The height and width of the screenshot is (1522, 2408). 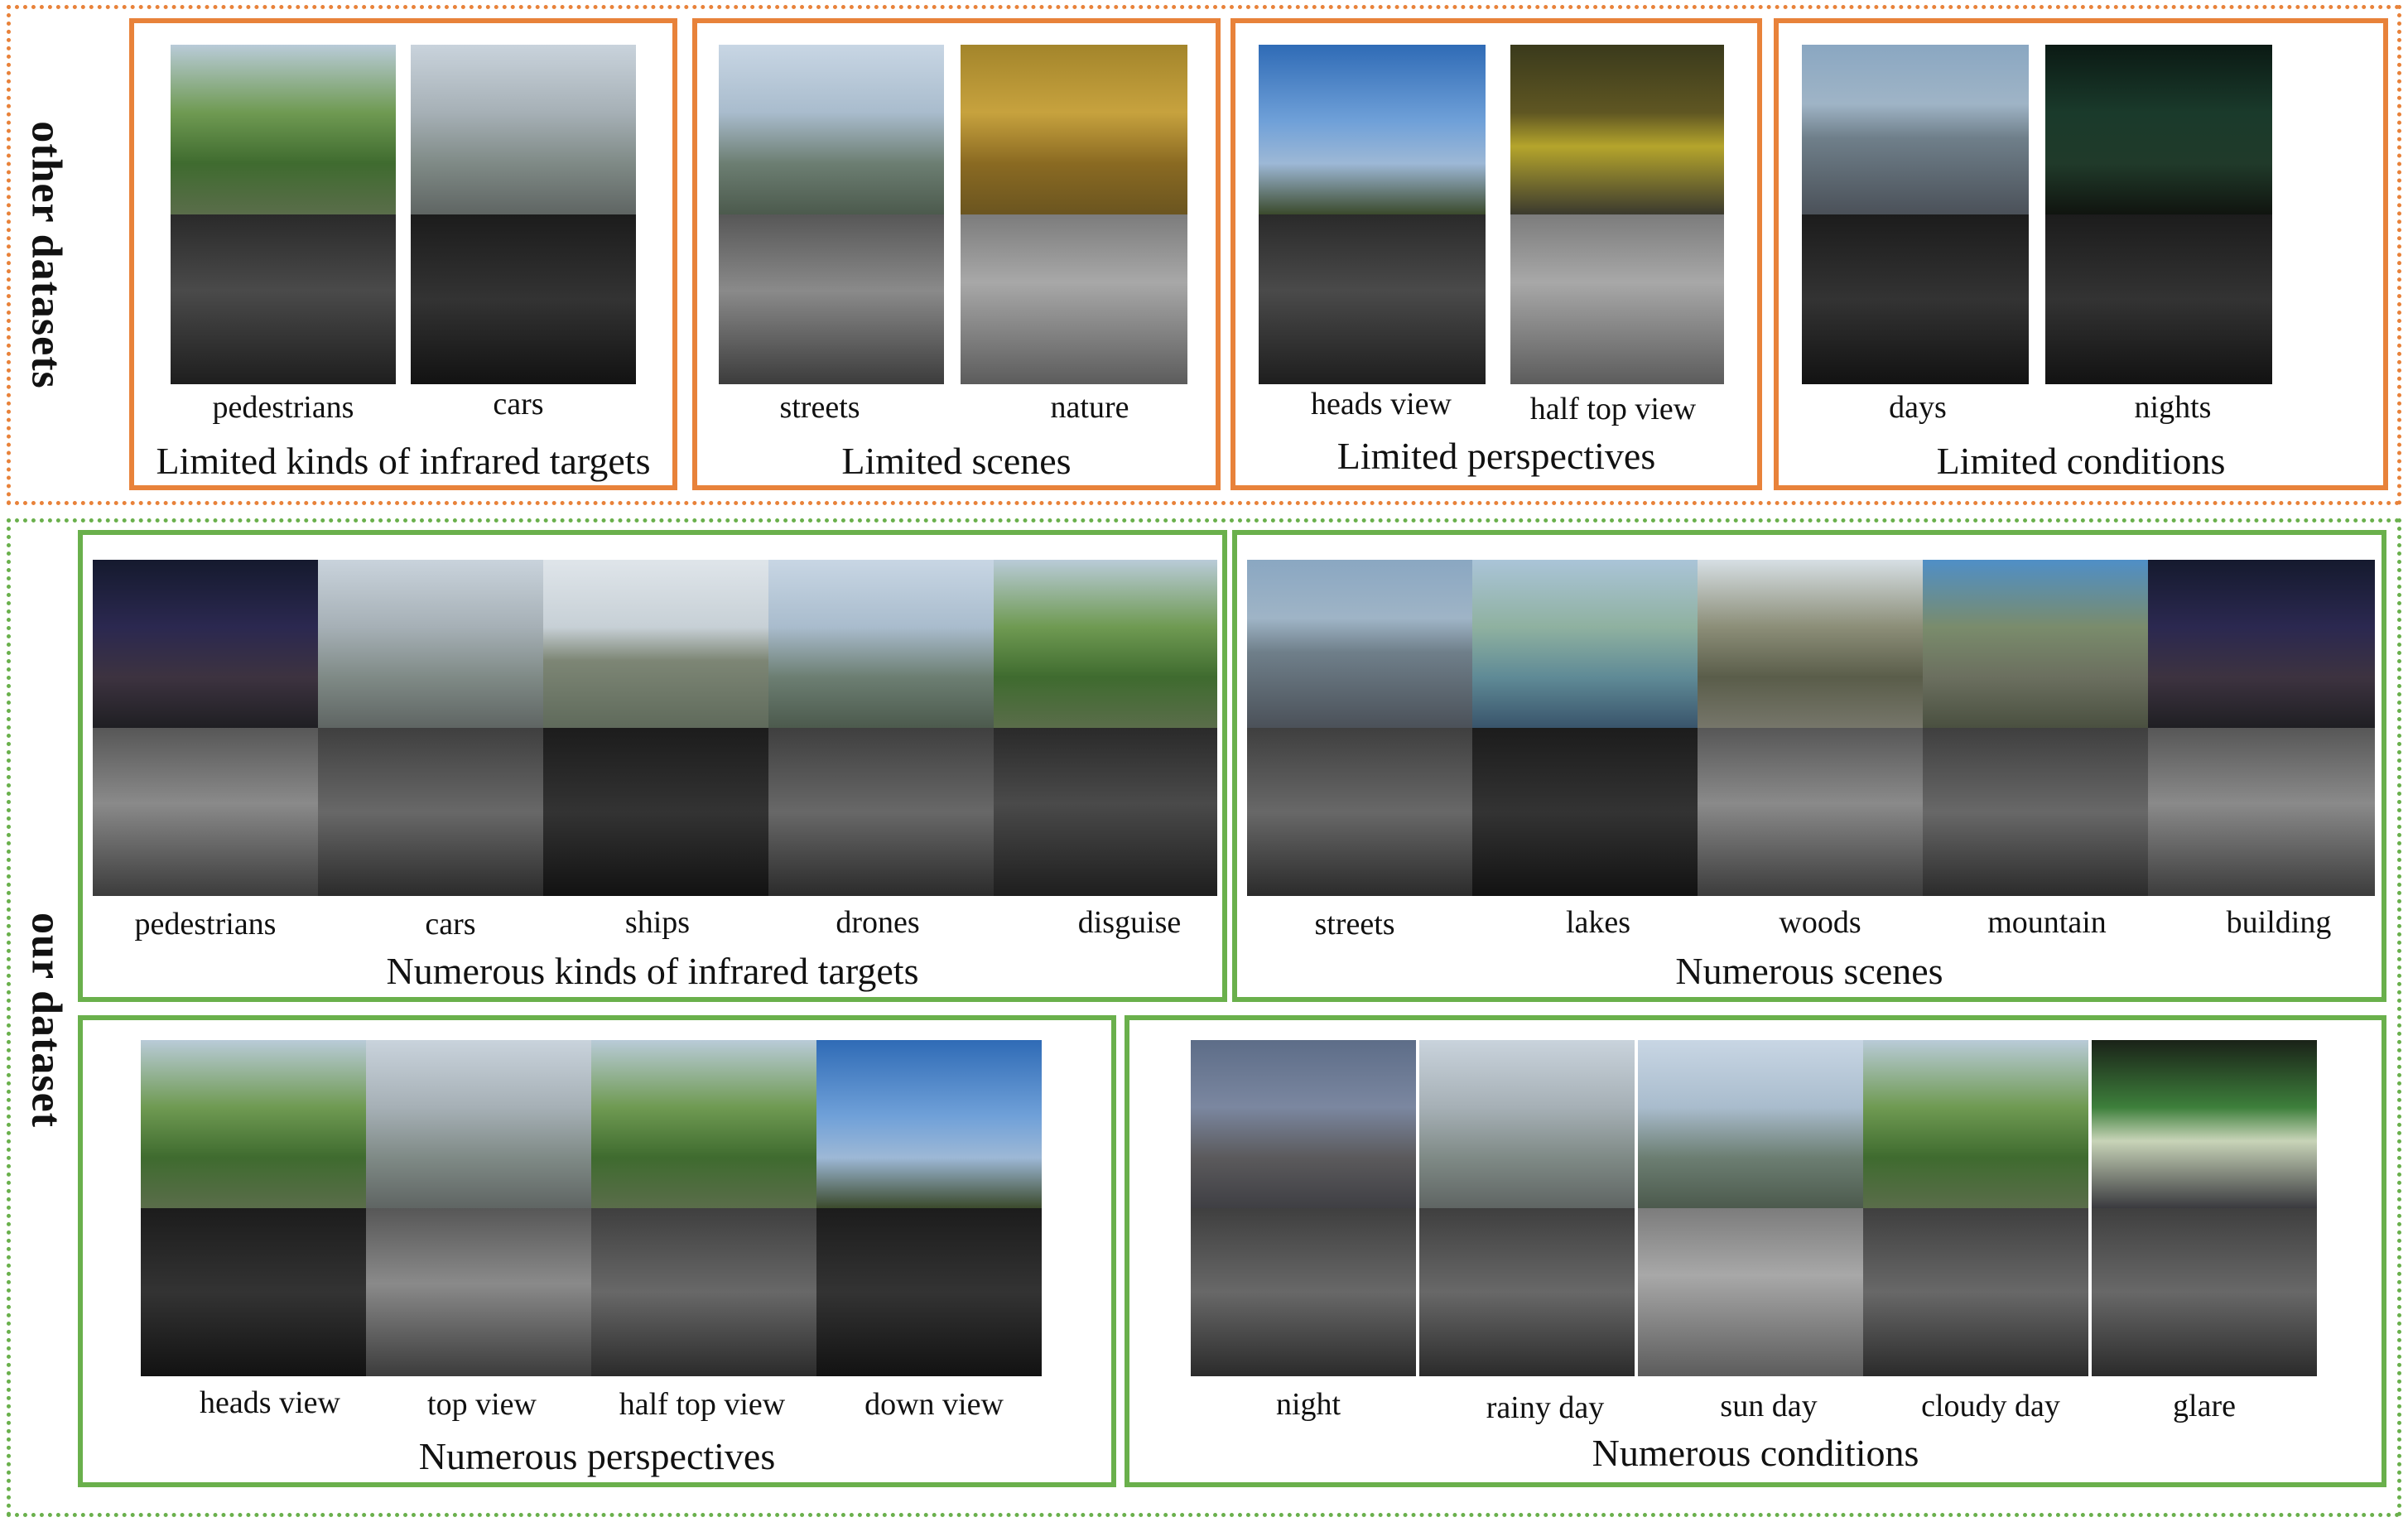 I want to click on image-pair-woods, so click(x=1811, y=728).